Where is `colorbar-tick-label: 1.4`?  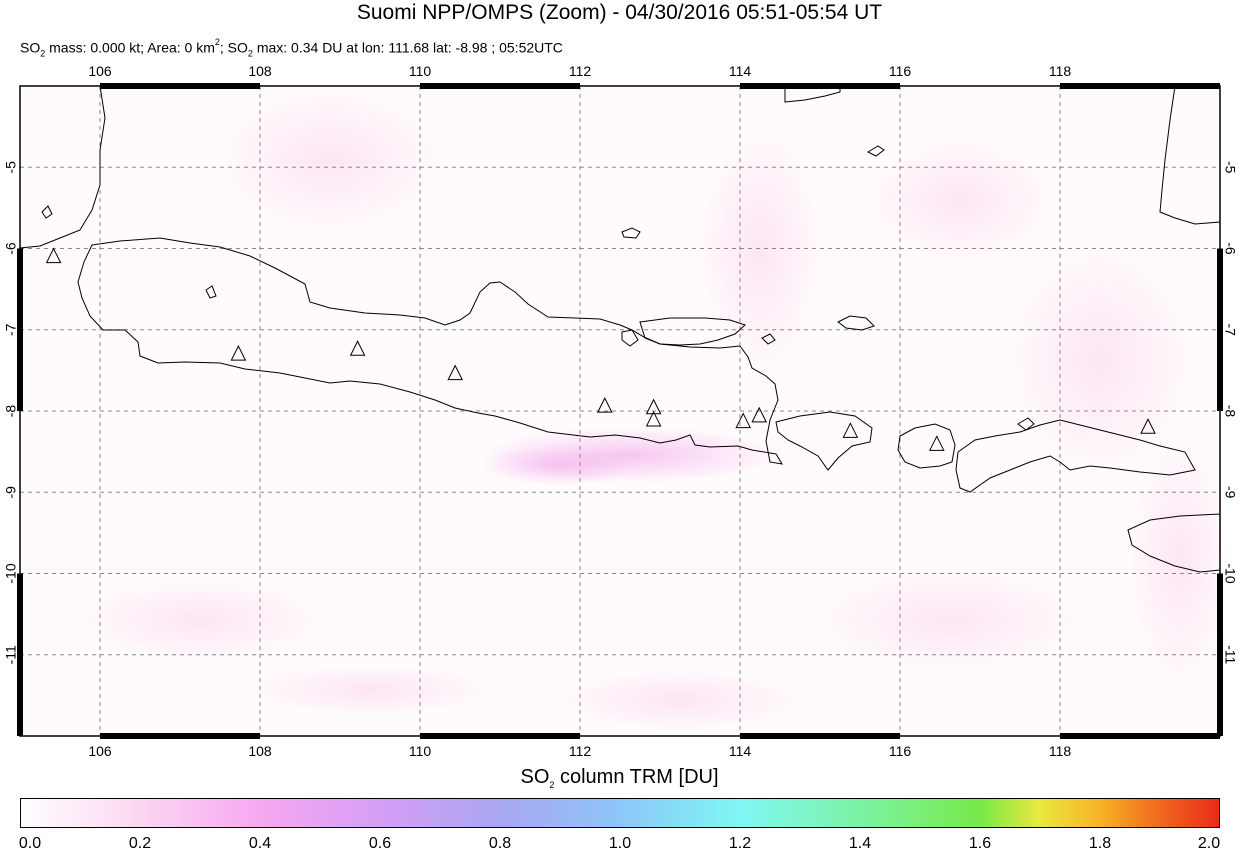 colorbar-tick-label: 1.4 is located at coordinates (860, 843).